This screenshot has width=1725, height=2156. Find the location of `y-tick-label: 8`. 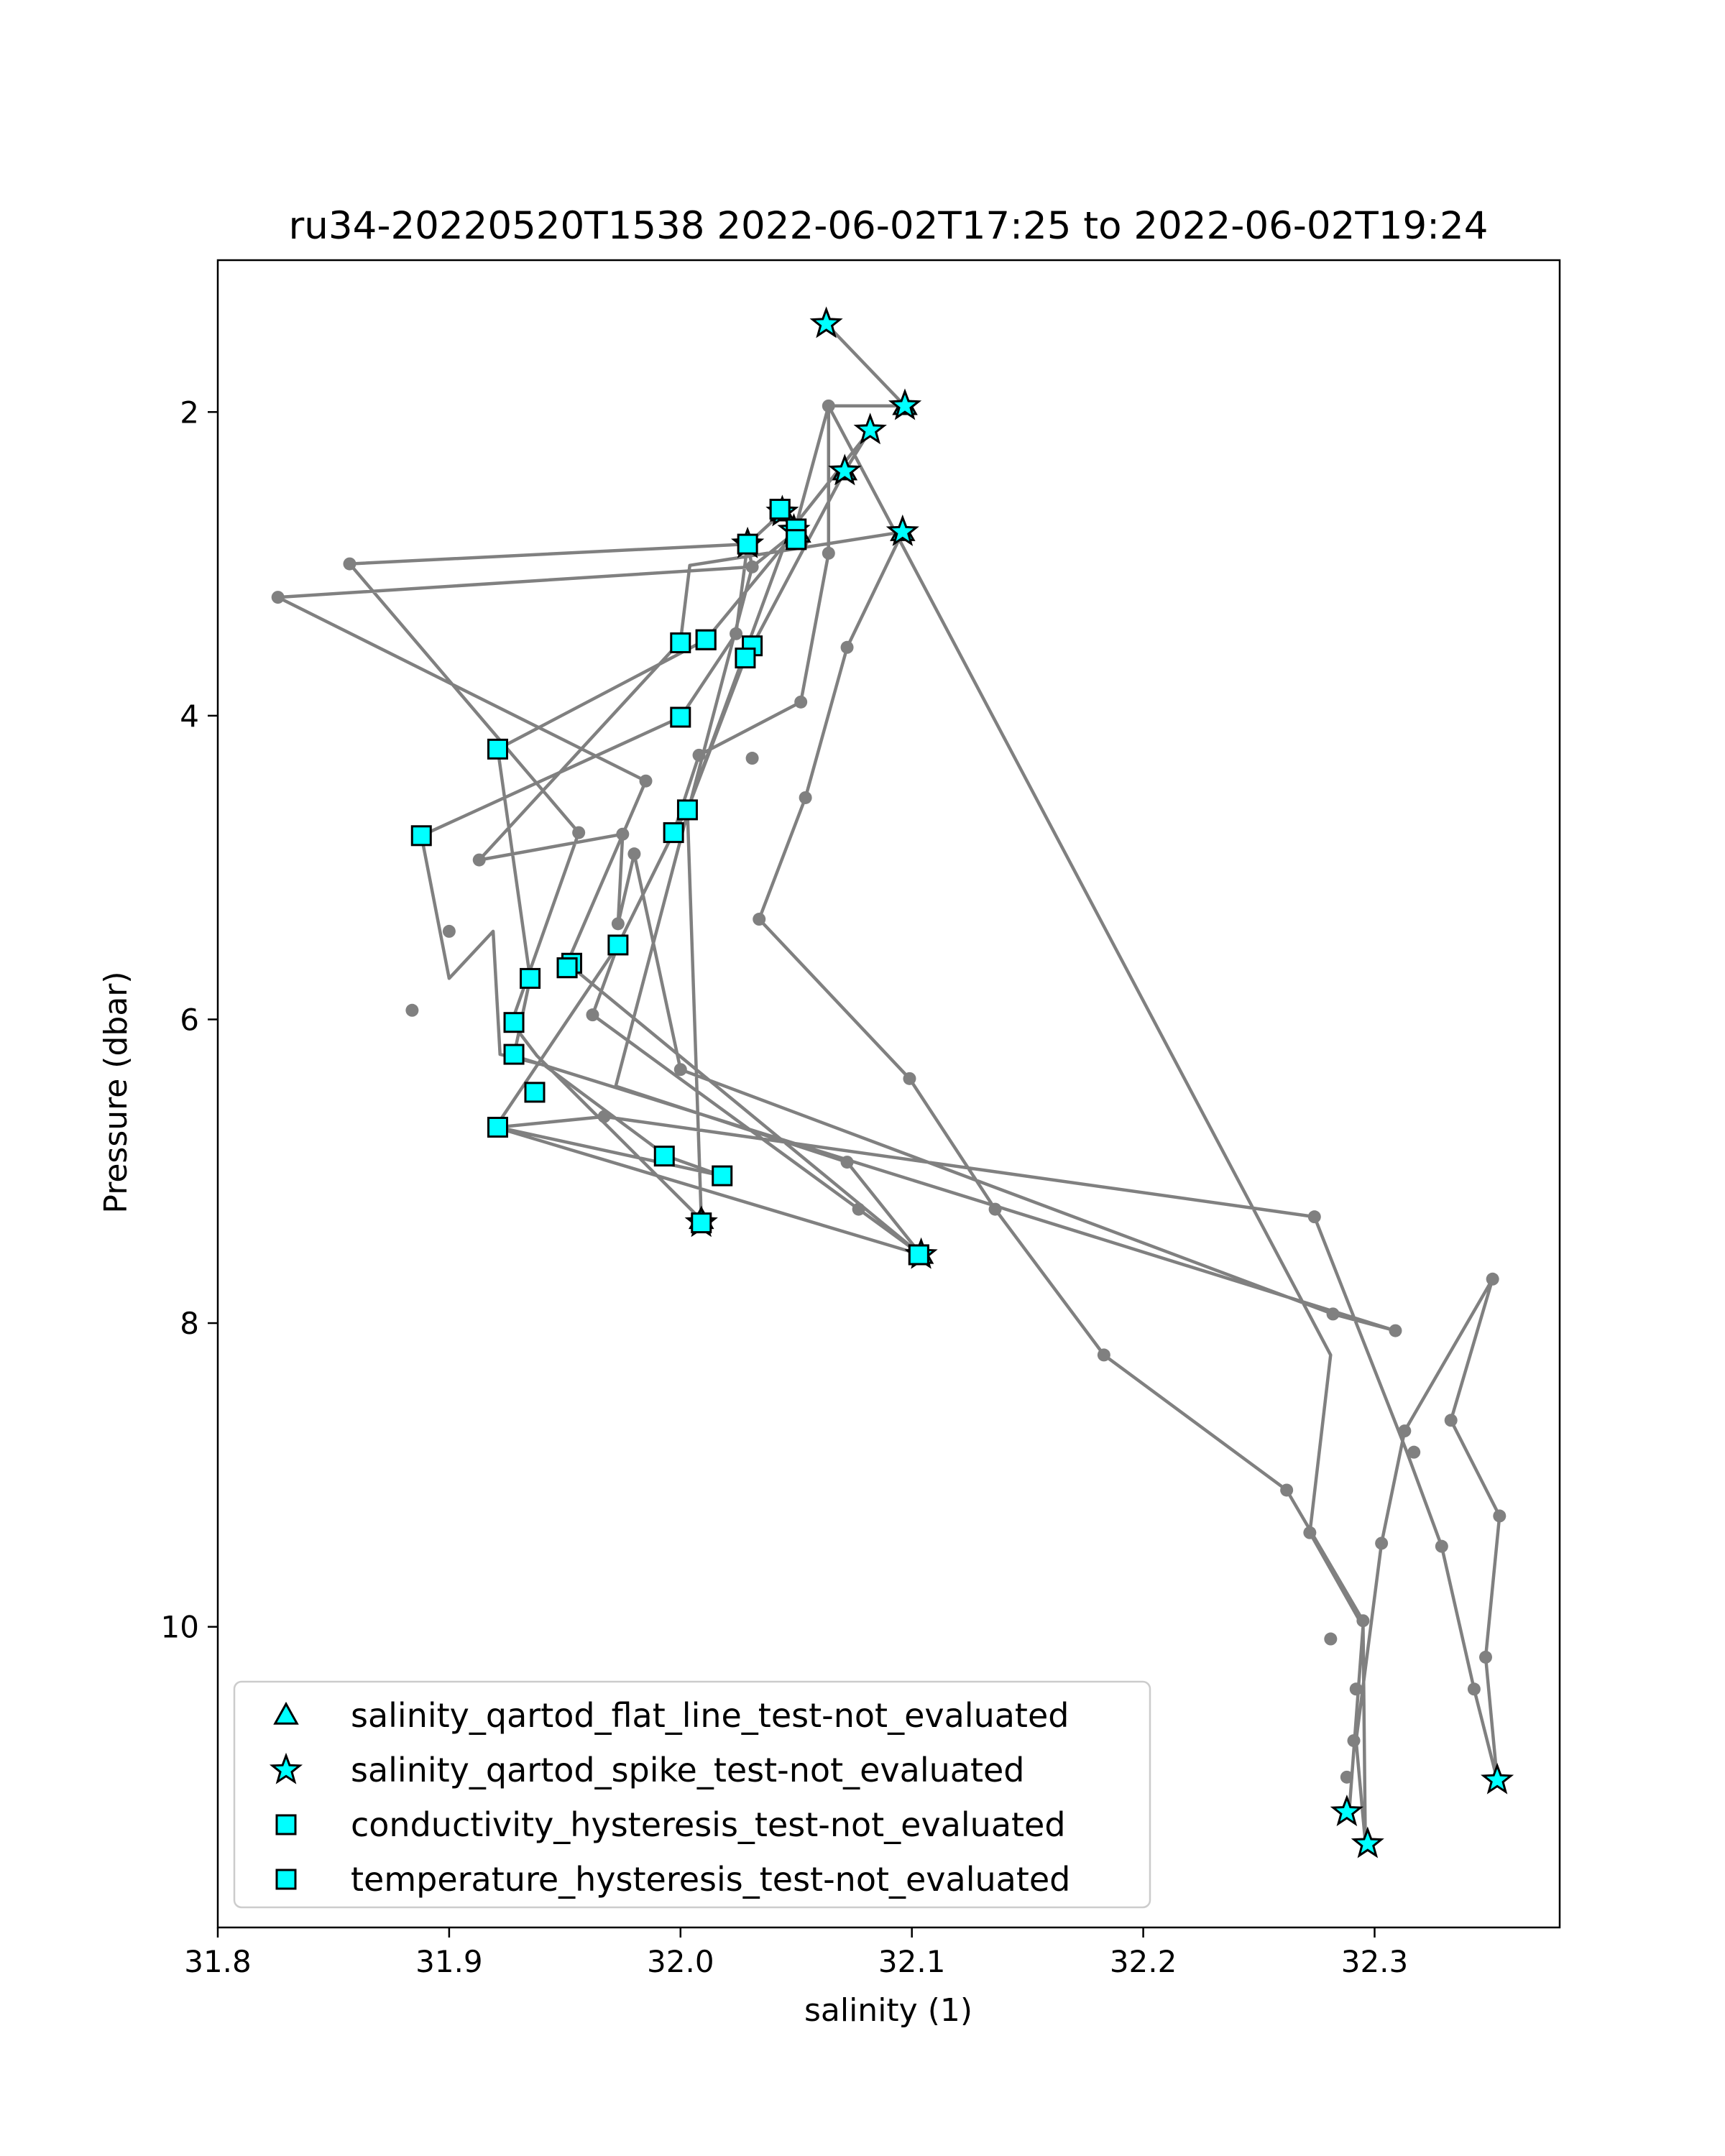

y-tick-label: 8 is located at coordinates (189, 1323).